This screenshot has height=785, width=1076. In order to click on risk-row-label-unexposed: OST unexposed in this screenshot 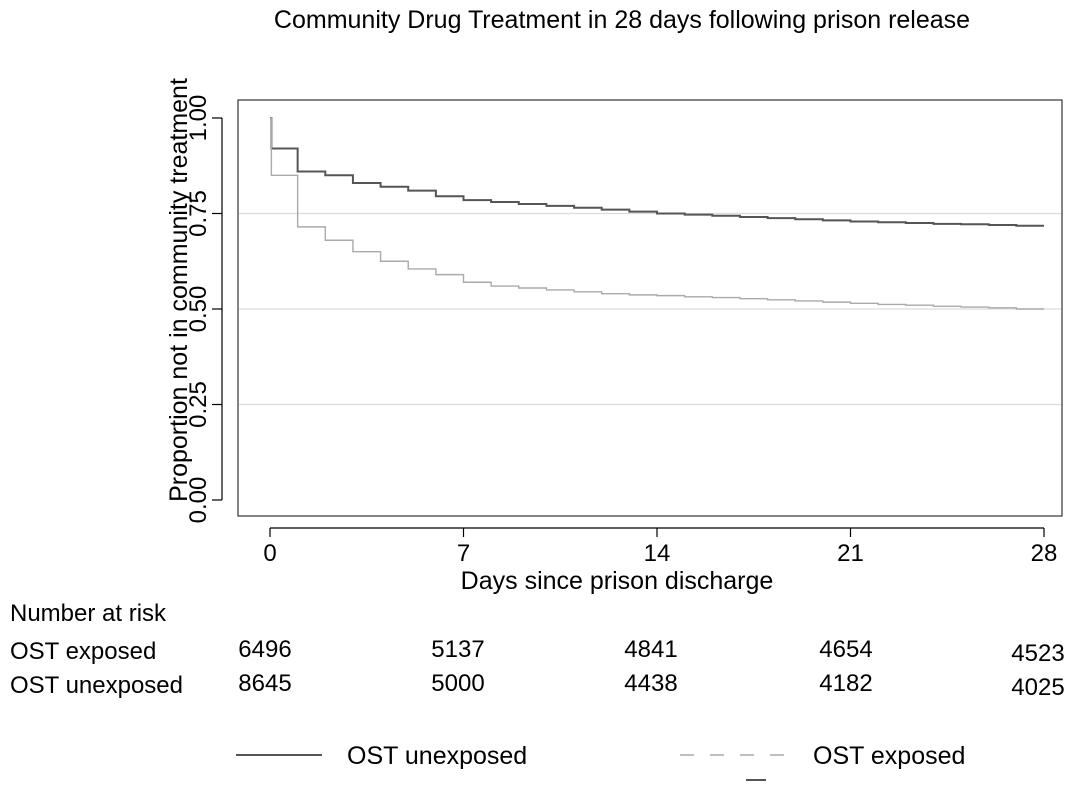, I will do `click(96, 685)`.